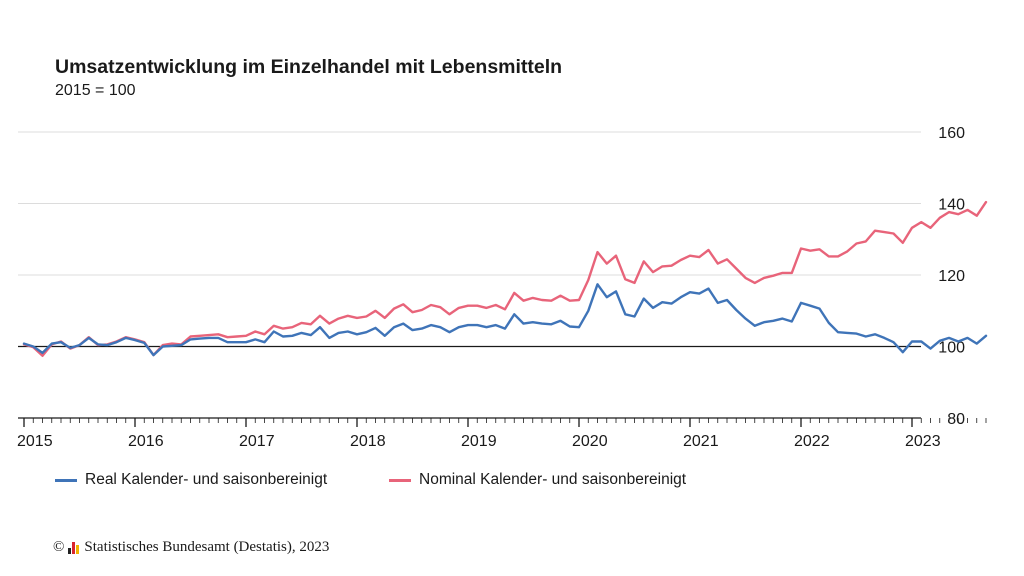 This screenshot has width=1024, height=576. I want to click on y-tick-label: 120, so click(951, 276).